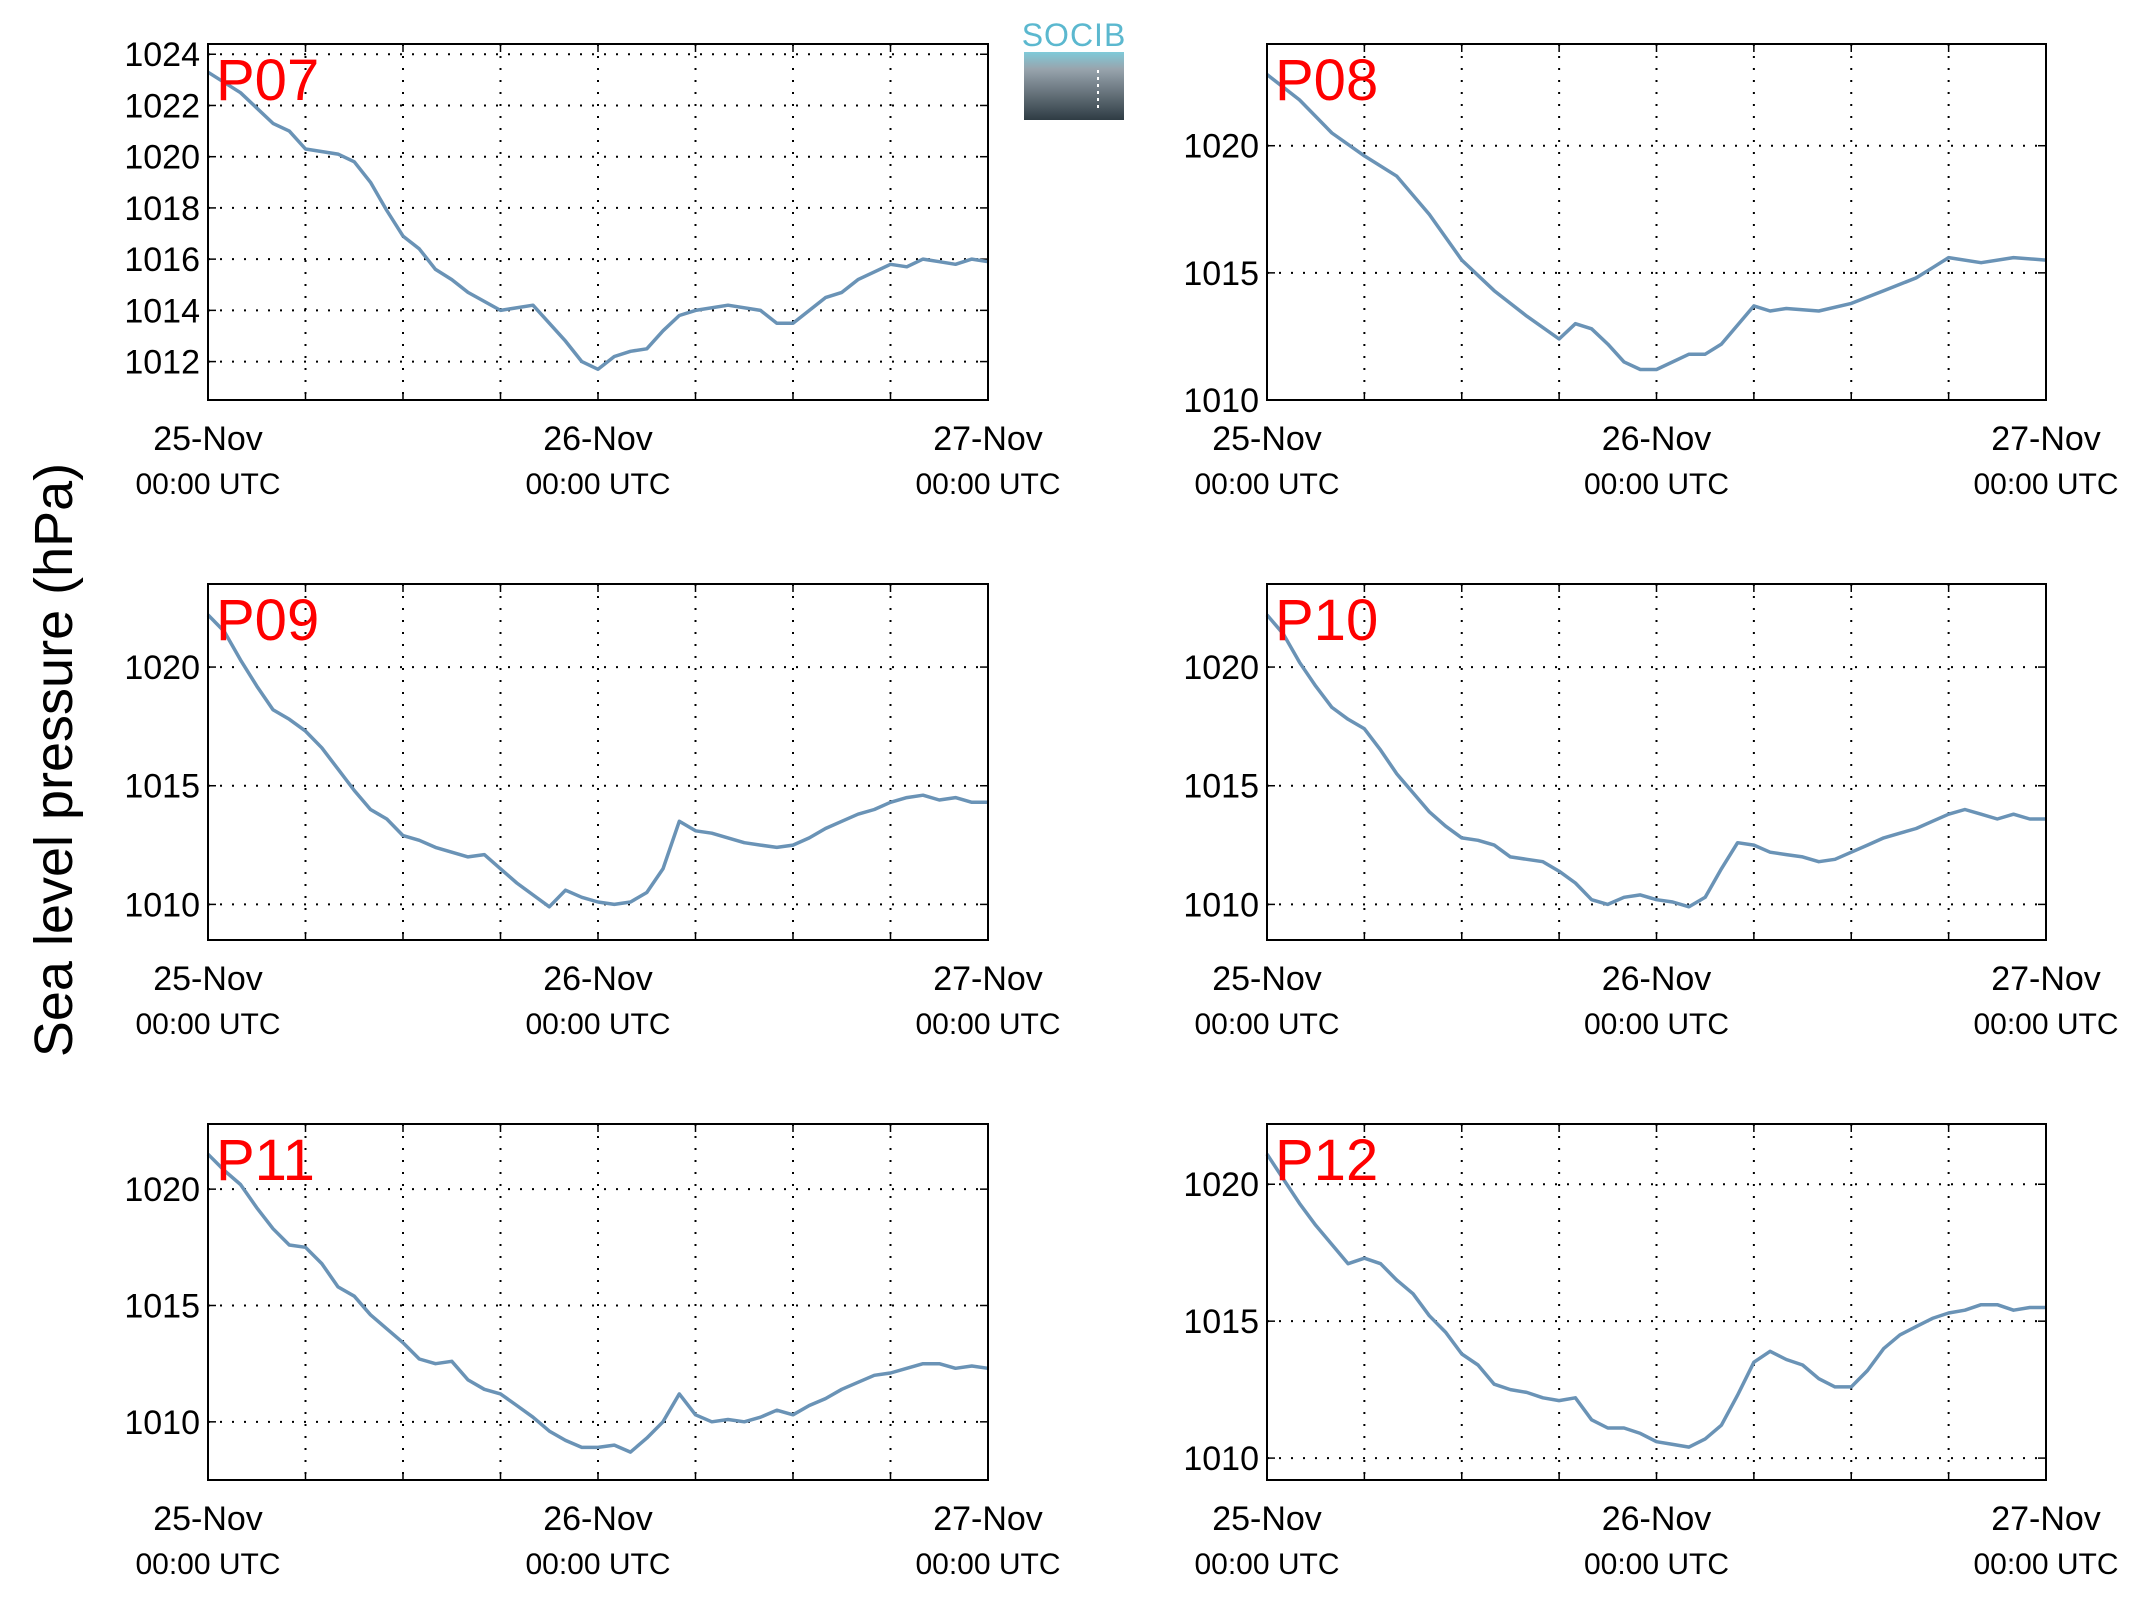  What do you see at coordinates (1326, 1160) in the screenshot?
I see `panel-label: P12` at bounding box center [1326, 1160].